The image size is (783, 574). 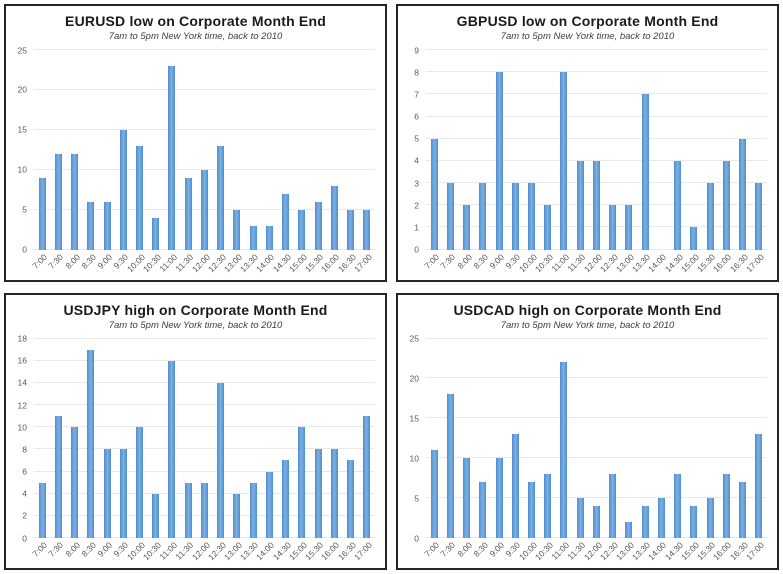 I want to click on x-tick-label: 7:00, so click(x=40, y=261).